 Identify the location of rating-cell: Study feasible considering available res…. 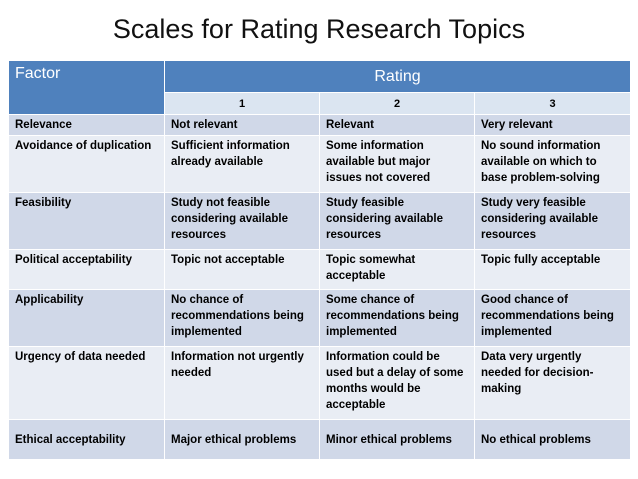
(397, 221).